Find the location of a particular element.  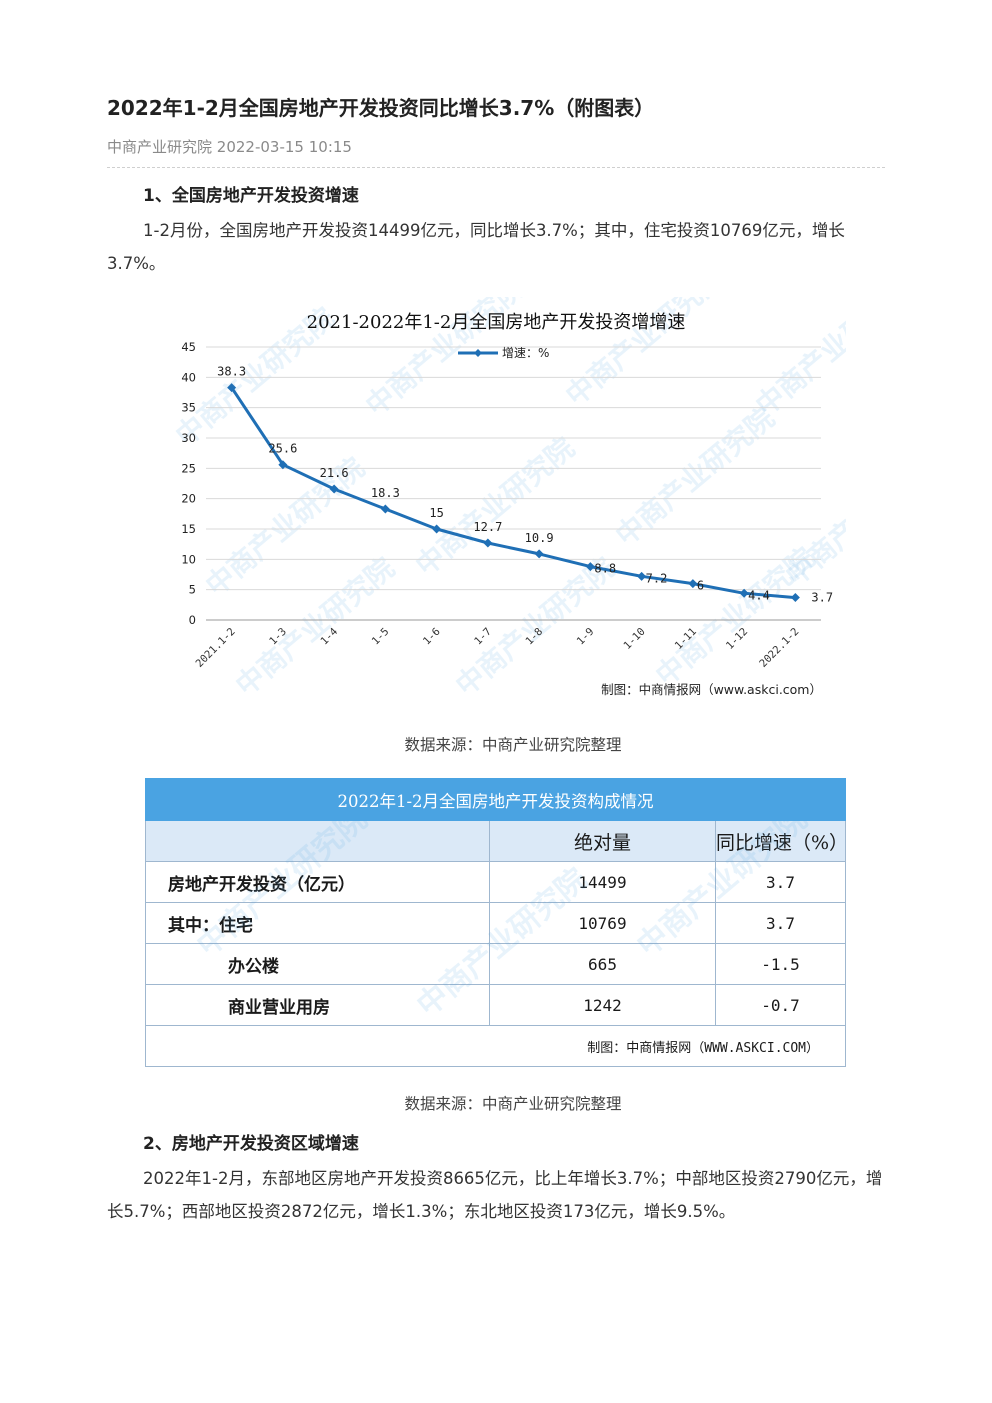

table-row: 其中：住宅 10769 3.7 is located at coordinates (495, 923).